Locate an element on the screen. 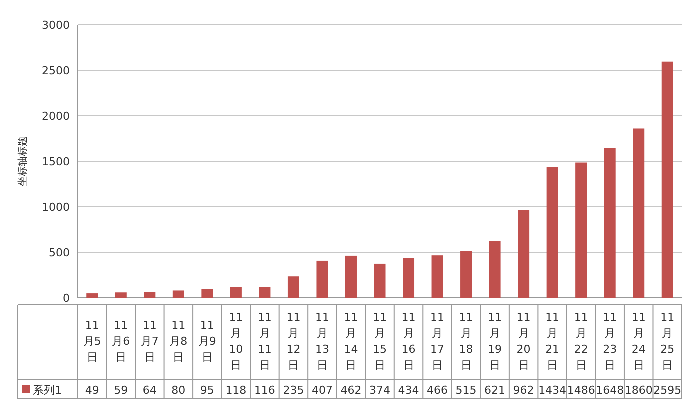 The width and height of the screenshot is (700, 400). data-label: 49 is located at coordinates (92, 390).